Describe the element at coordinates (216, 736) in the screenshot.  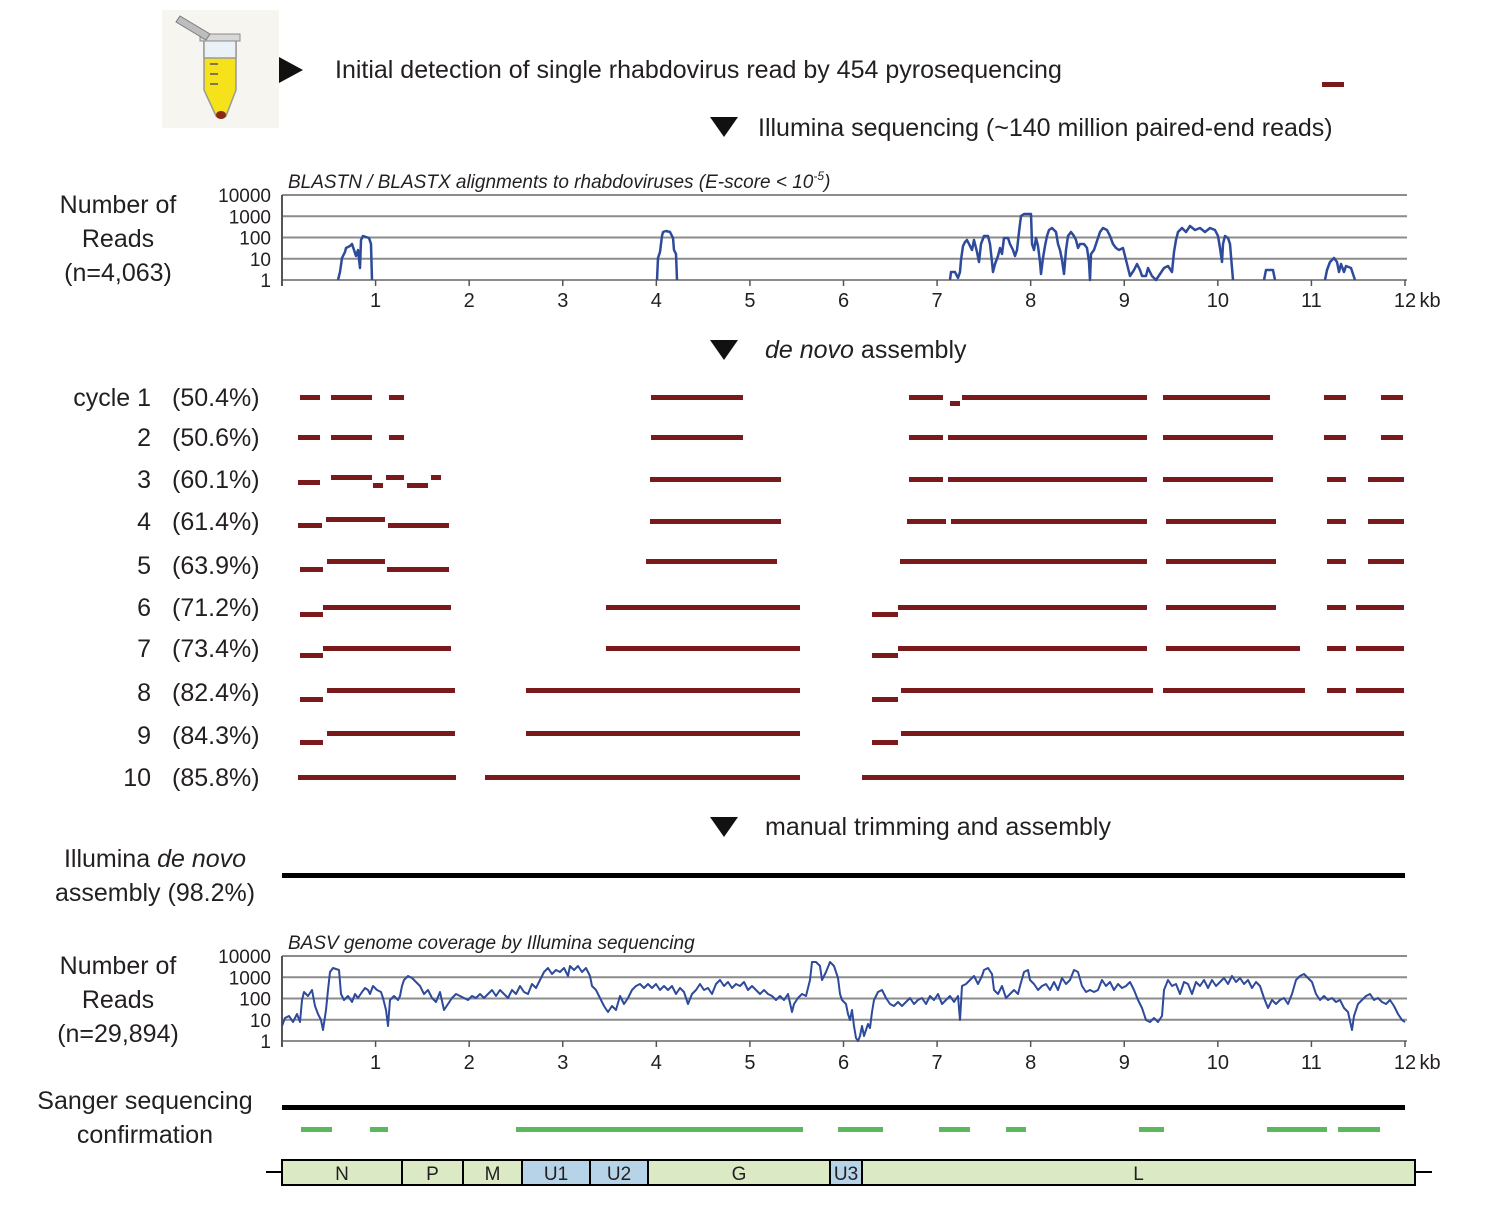
I see `cycle-coverage-percent: (84.3%)` at that location.